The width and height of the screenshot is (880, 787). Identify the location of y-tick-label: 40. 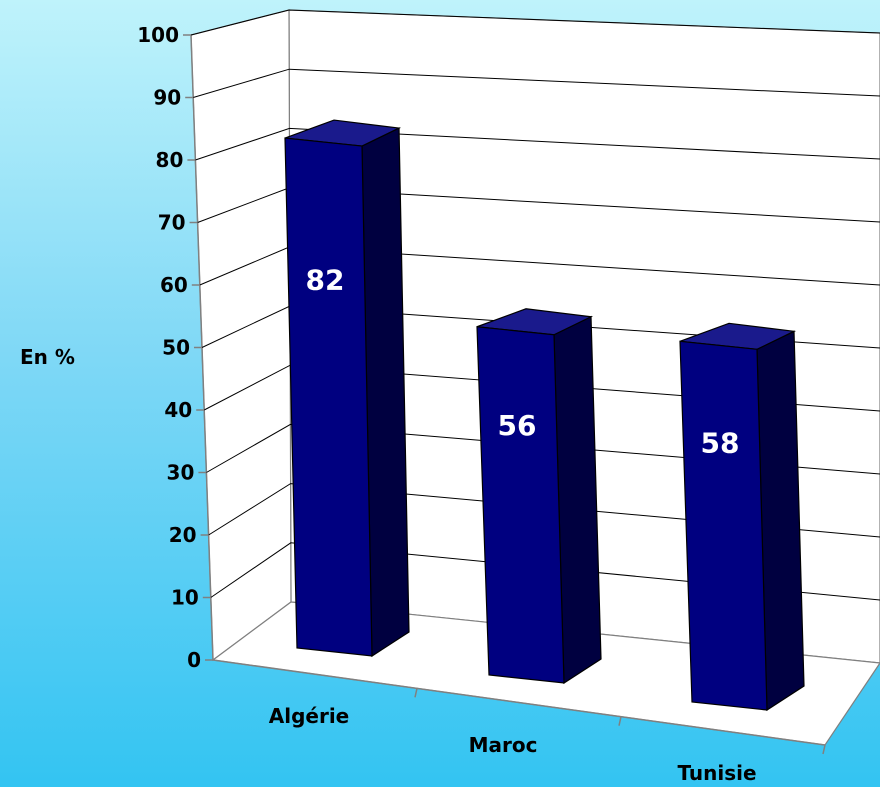
(178, 410).